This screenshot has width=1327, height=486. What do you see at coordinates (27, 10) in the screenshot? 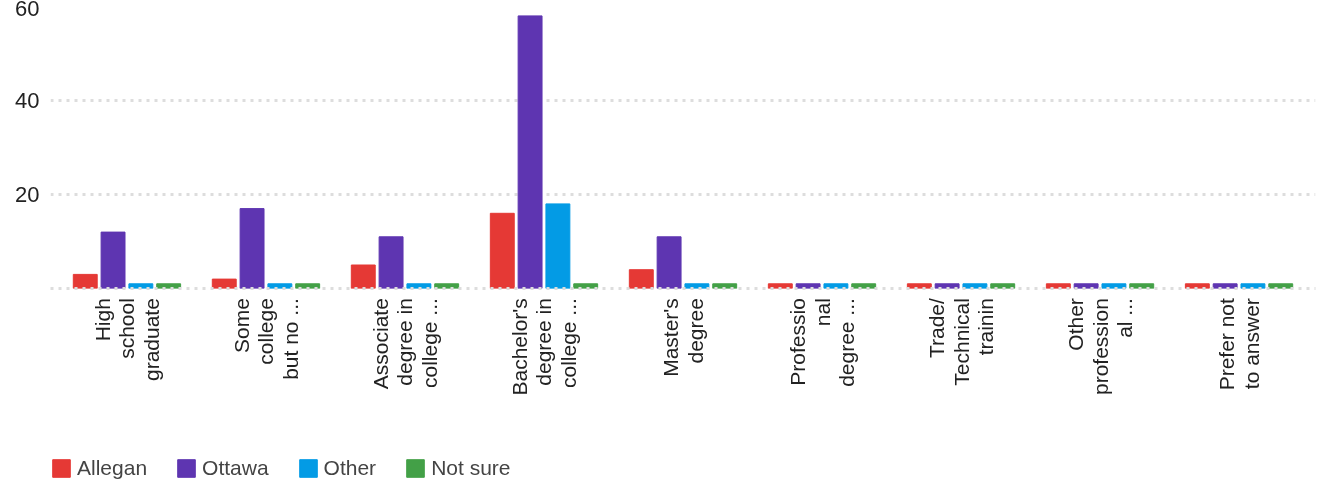
I see `y-tick-label: 60` at bounding box center [27, 10].